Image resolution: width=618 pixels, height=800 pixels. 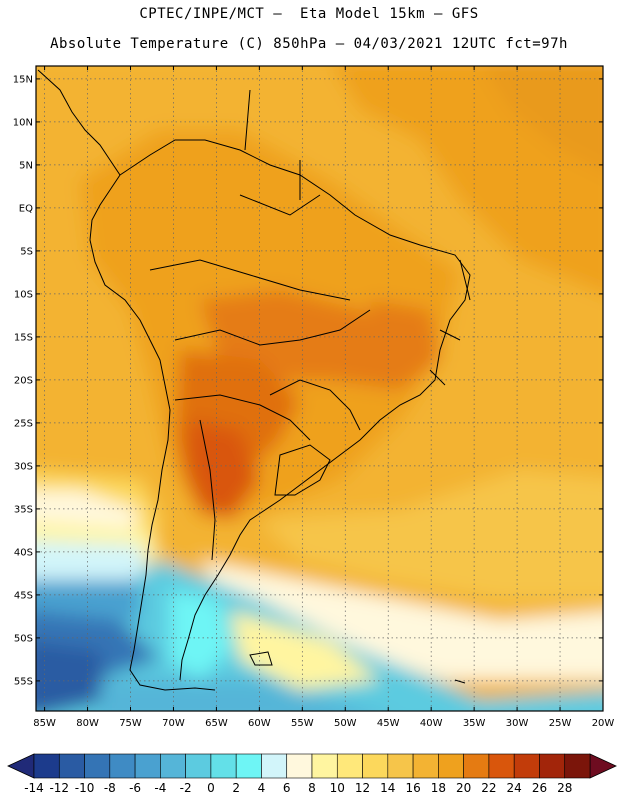 What do you see at coordinates (23, 509) in the screenshot?
I see `lat-label: 35S` at bounding box center [23, 509].